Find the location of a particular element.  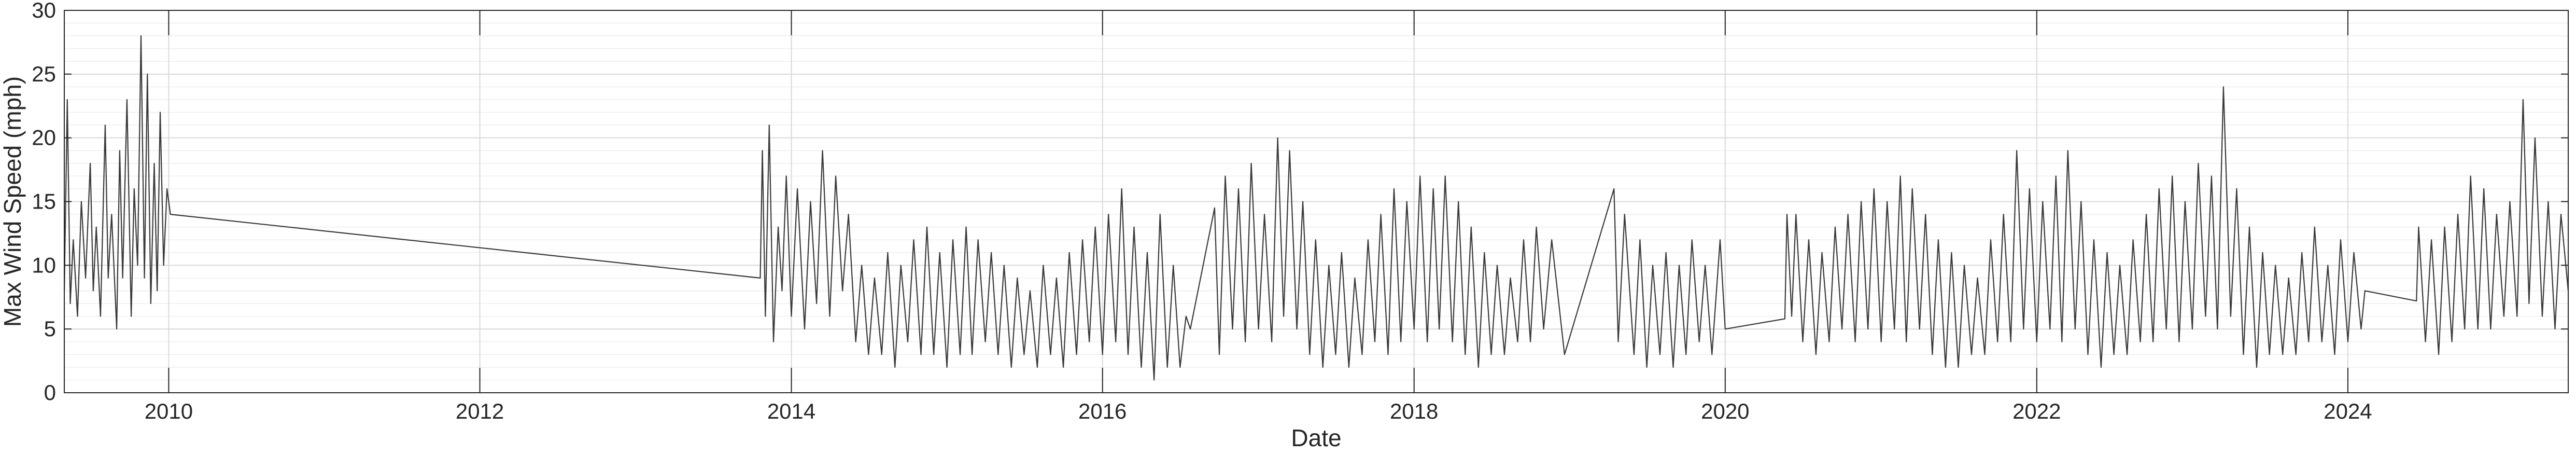

x-tick-label: 2020 is located at coordinates (1725, 411).